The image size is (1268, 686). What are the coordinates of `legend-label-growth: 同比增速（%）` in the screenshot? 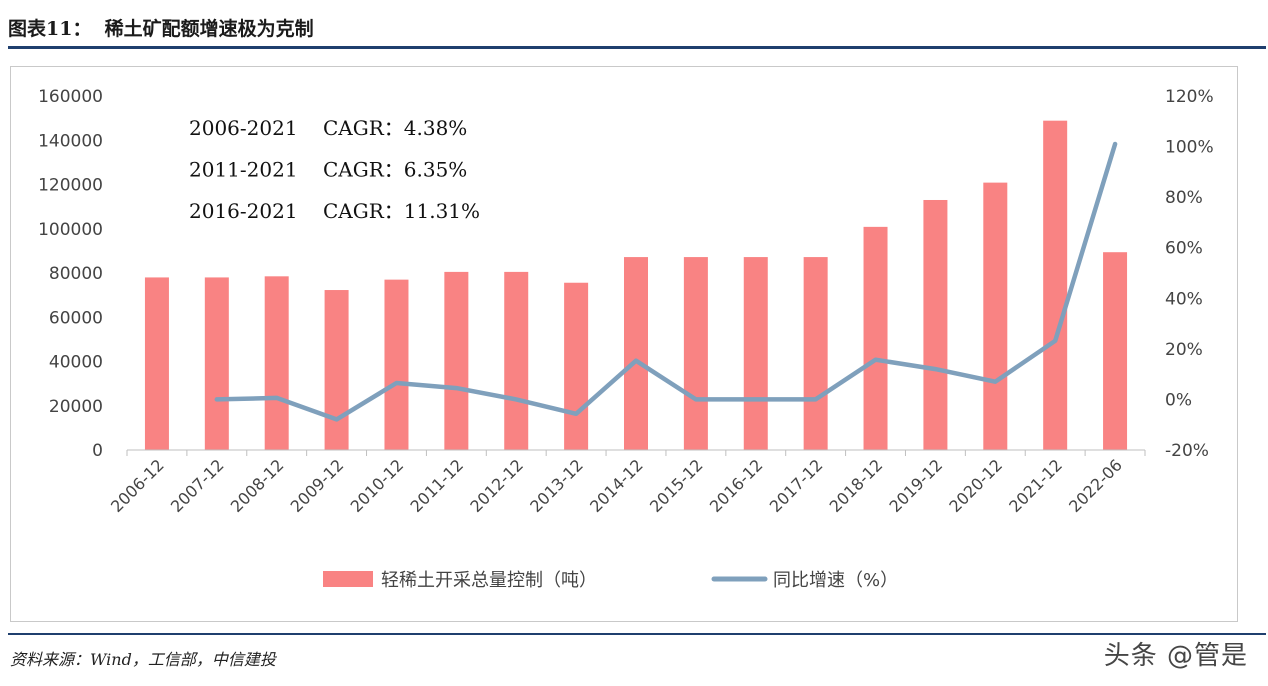 It's located at (835, 580).